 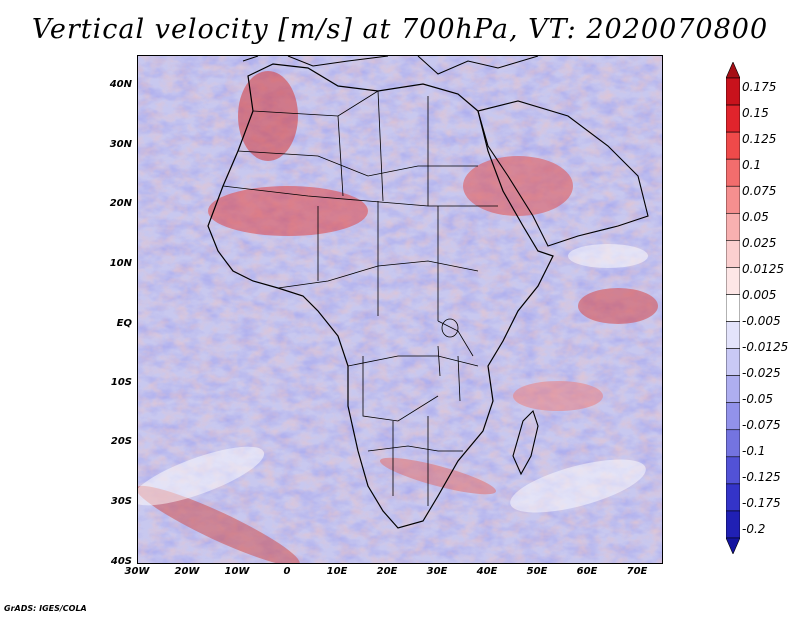 I want to click on lon-label-10w: 10W, so click(x=237, y=571).